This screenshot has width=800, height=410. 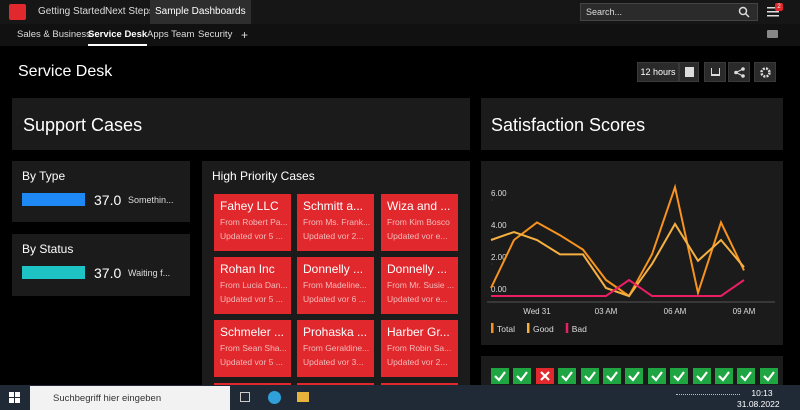 What do you see at coordinates (215, 34) in the screenshot?
I see `sub-tab: Security` at bounding box center [215, 34].